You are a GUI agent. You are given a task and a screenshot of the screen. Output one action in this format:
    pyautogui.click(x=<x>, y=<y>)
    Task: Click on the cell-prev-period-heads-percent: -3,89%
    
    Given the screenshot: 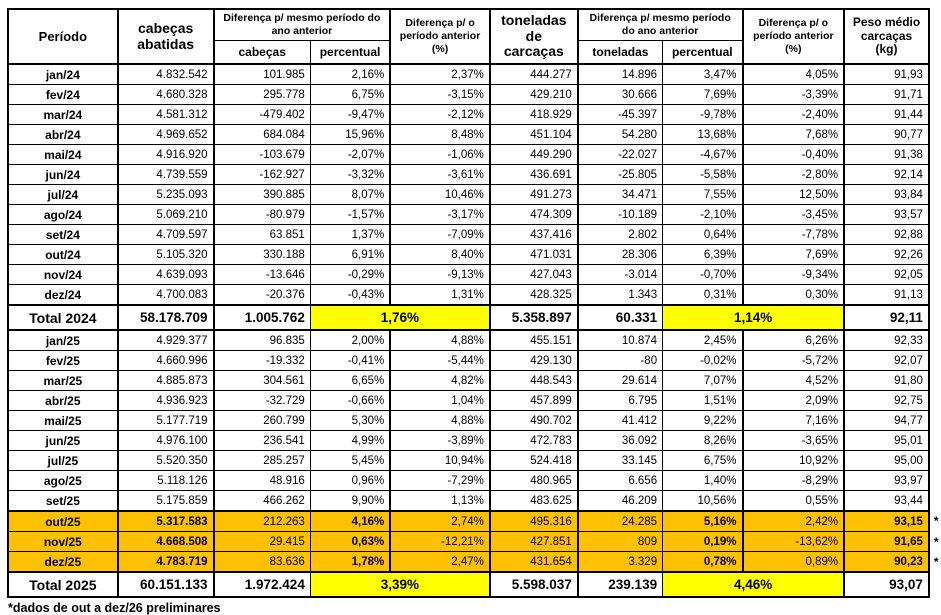 What is the action you would take?
    pyautogui.click(x=439, y=440)
    